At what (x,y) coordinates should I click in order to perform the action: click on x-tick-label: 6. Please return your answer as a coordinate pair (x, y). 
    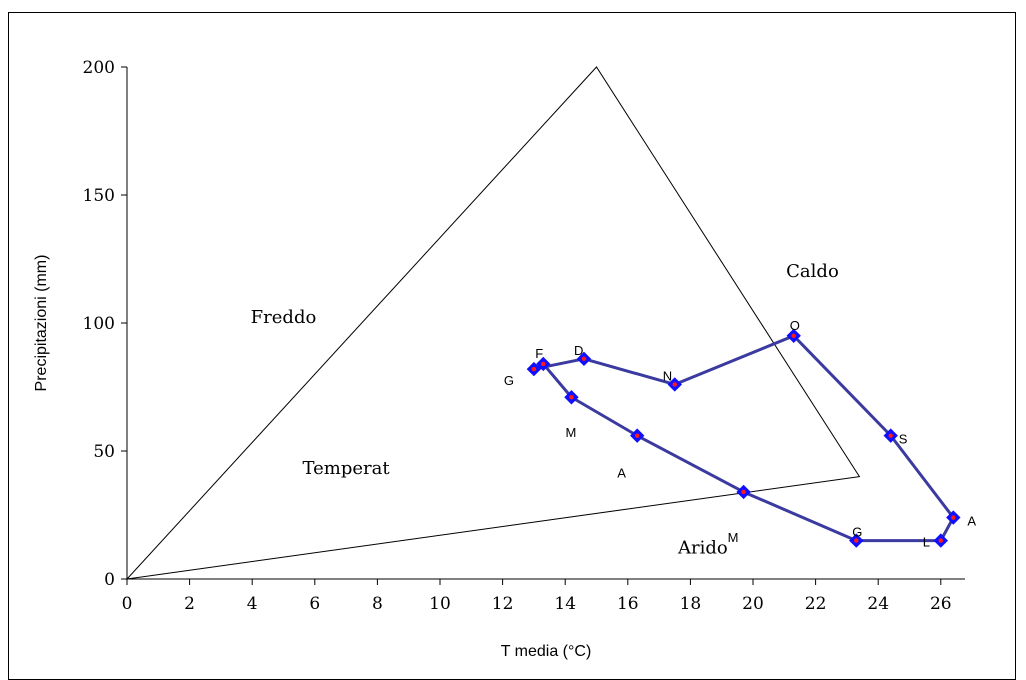
    Looking at the image, I should click on (314, 604).